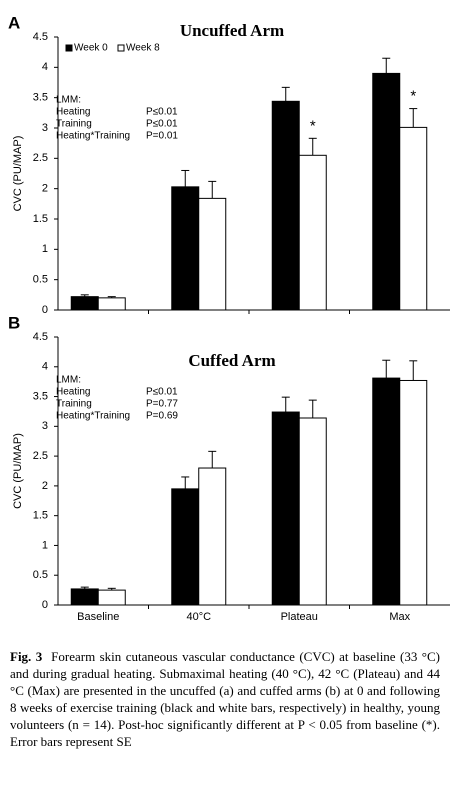 This screenshot has width=451, height=792. Describe the element at coordinates (98, 617) in the screenshot. I see `x-tick-label: Baseline` at that location.